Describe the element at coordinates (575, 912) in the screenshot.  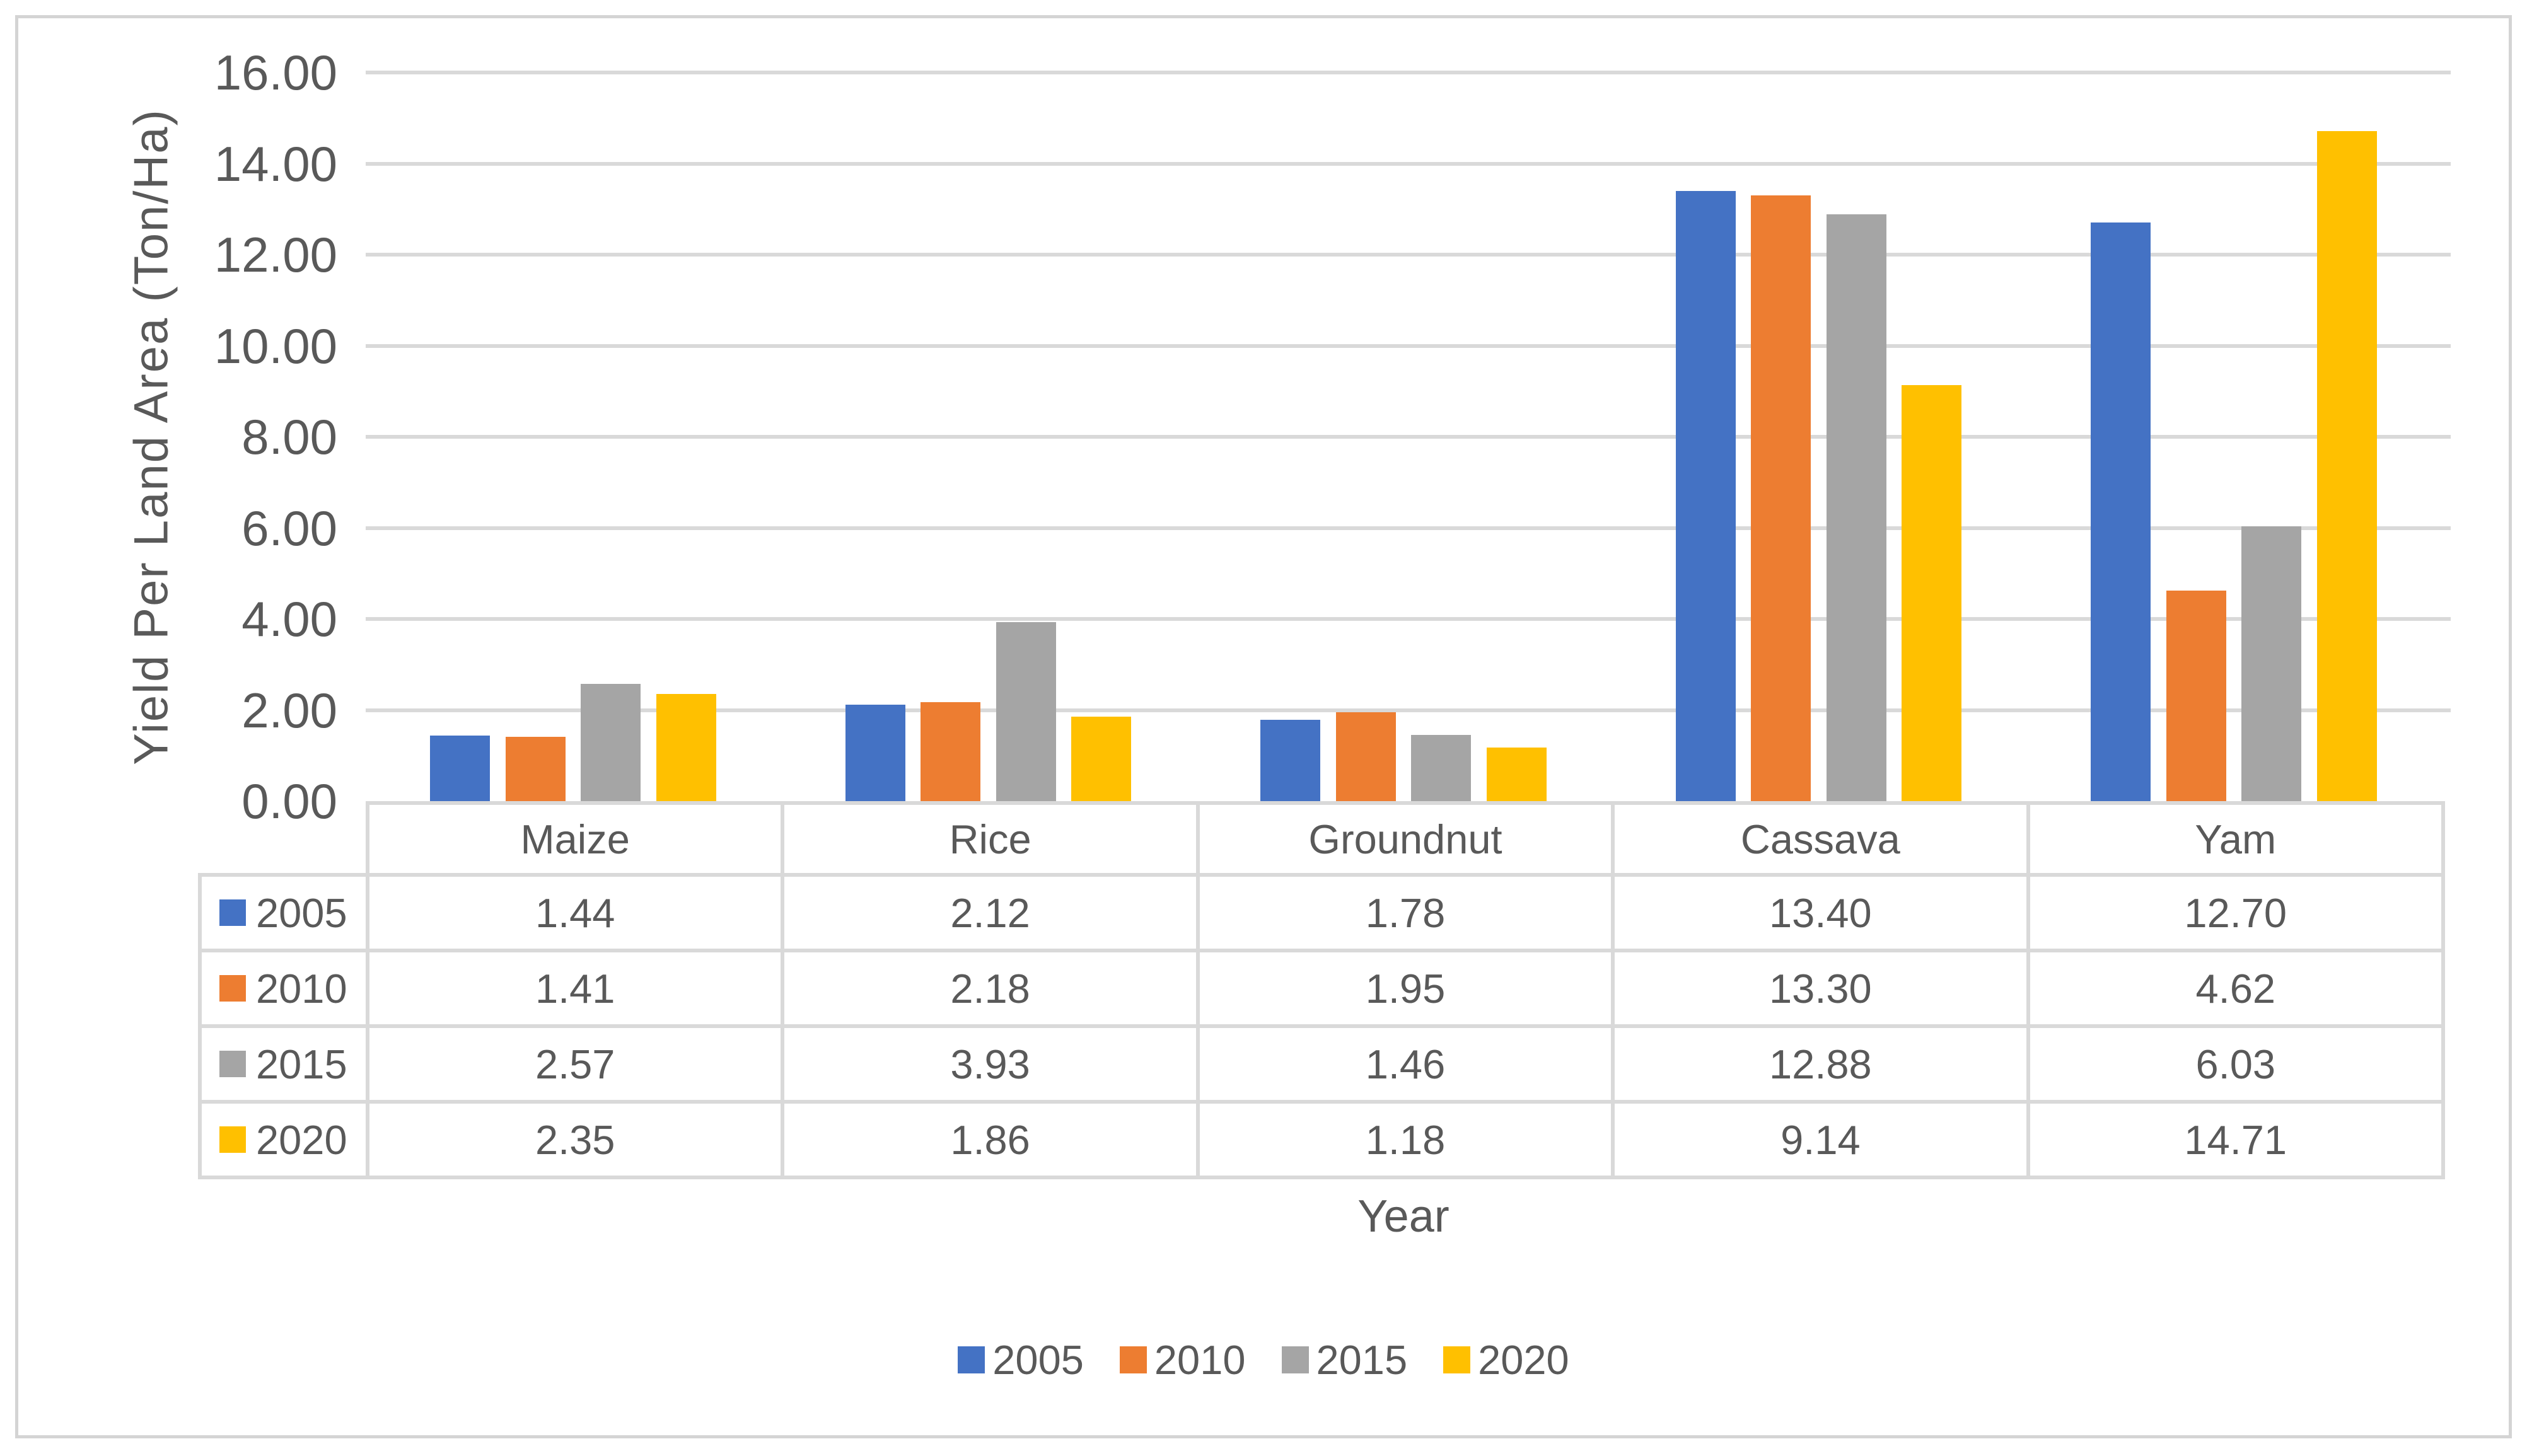
I see `value-cell-maize-2005: 1.44` at that location.